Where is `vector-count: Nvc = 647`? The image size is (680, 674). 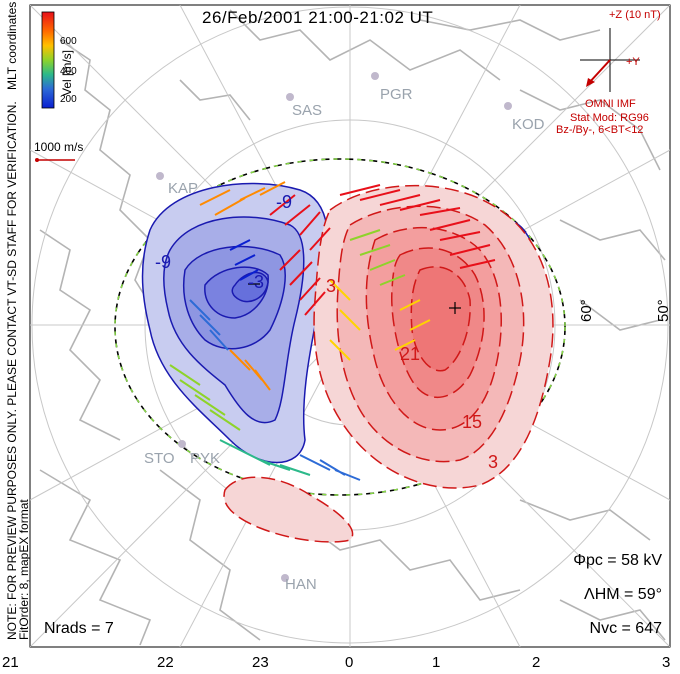
vector-count: Nvc = 647 is located at coordinates (625, 628).